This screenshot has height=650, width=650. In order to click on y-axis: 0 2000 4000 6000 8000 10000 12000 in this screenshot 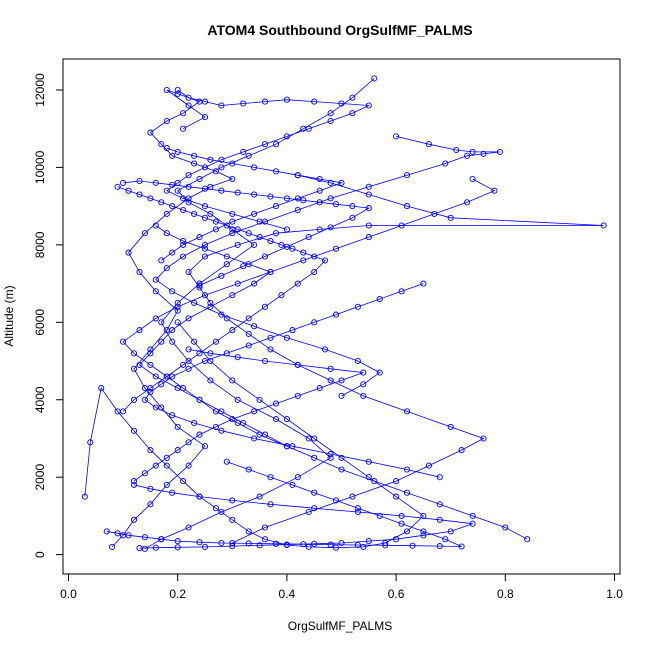, I will do `click(48, 315)`.